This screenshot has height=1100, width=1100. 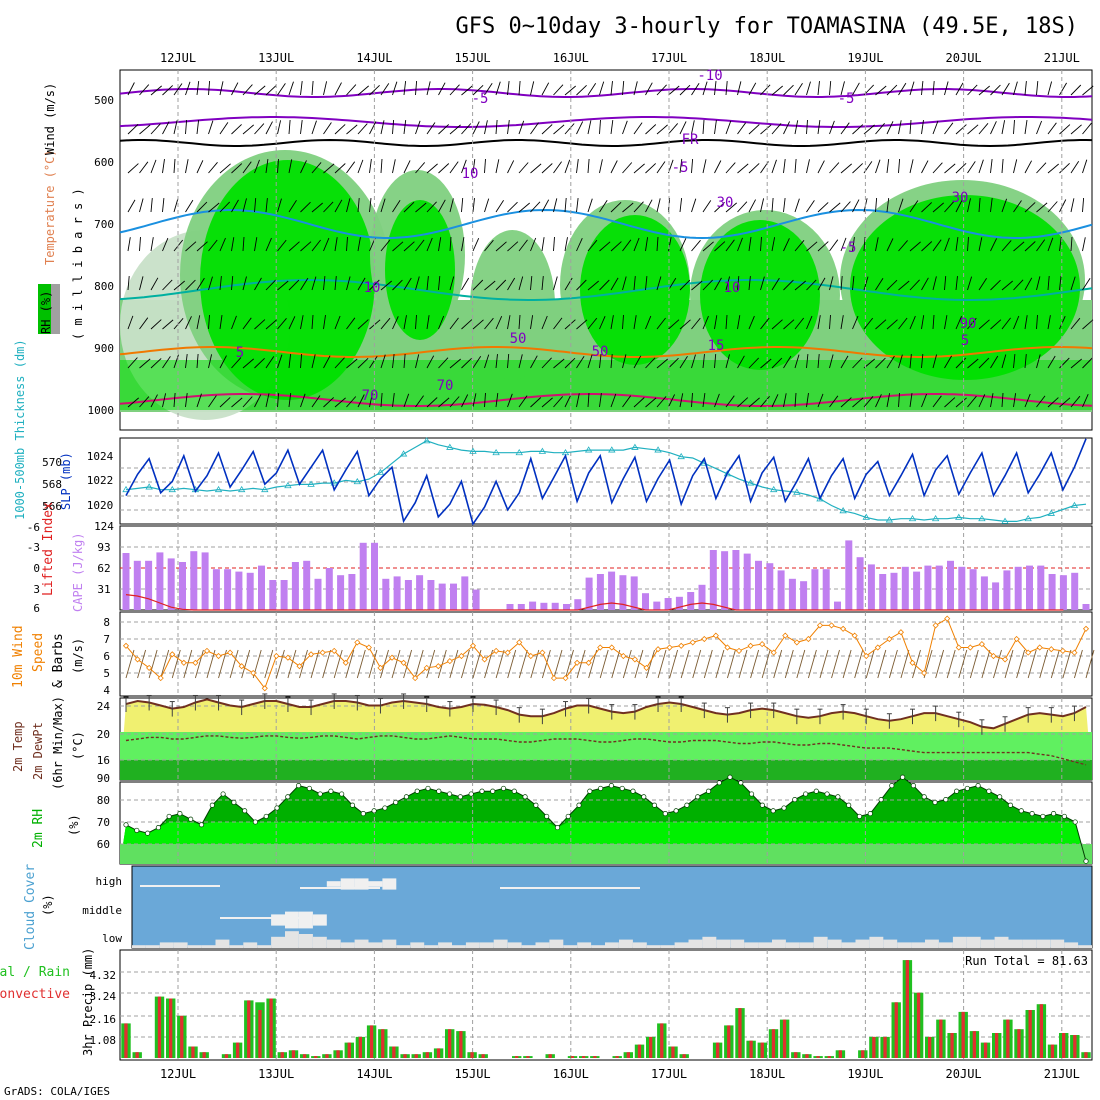 I want to click on axis-tick-label: 1024, so click(x=100, y=456).